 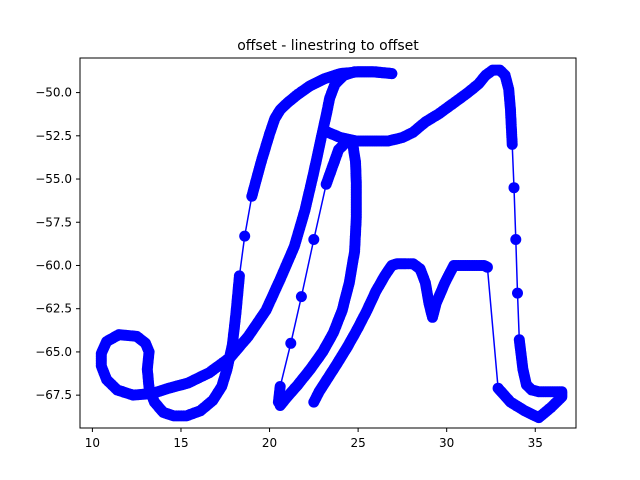 I want to click on x-tick-label: 35, so click(x=535, y=443).